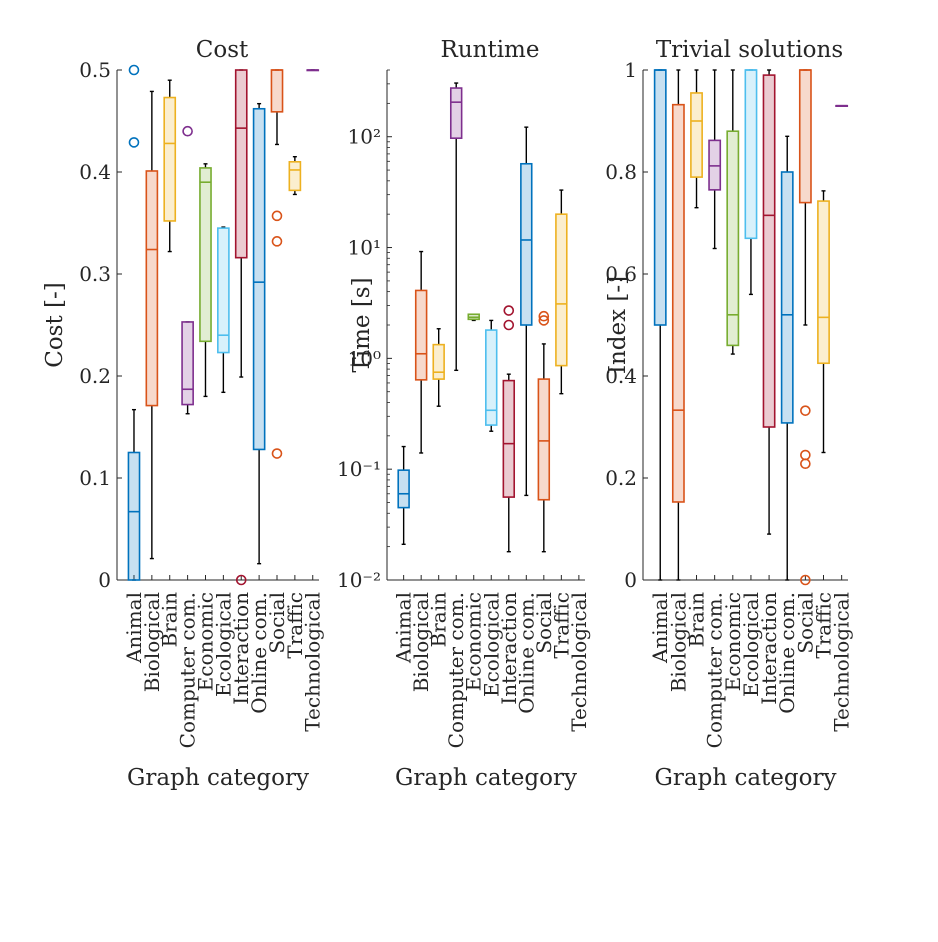 Image resolution: width=938 pixels, height=942 pixels. What do you see at coordinates (621, 172) in the screenshot?
I see `y-tick-label: 0.8` at bounding box center [621, 172].